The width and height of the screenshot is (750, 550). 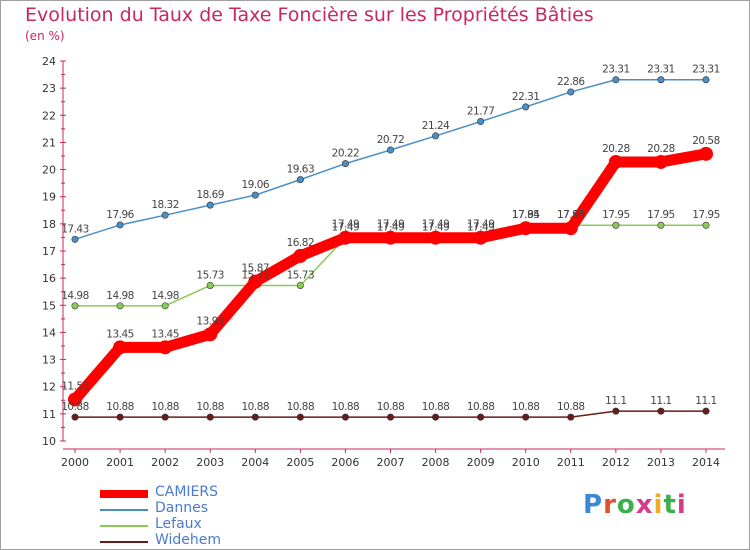 I want to click on y-tick-label: 21, so click(x=49, y=142).